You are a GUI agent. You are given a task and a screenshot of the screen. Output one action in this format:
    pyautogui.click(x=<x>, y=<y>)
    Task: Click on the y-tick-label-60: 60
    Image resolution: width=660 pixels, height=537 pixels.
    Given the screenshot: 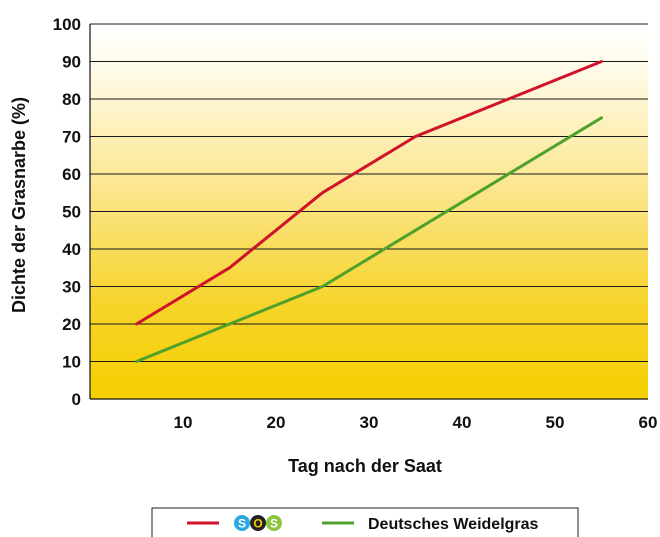 What is the action you would take?
    pyautogui.click(x=71, y=174)
    